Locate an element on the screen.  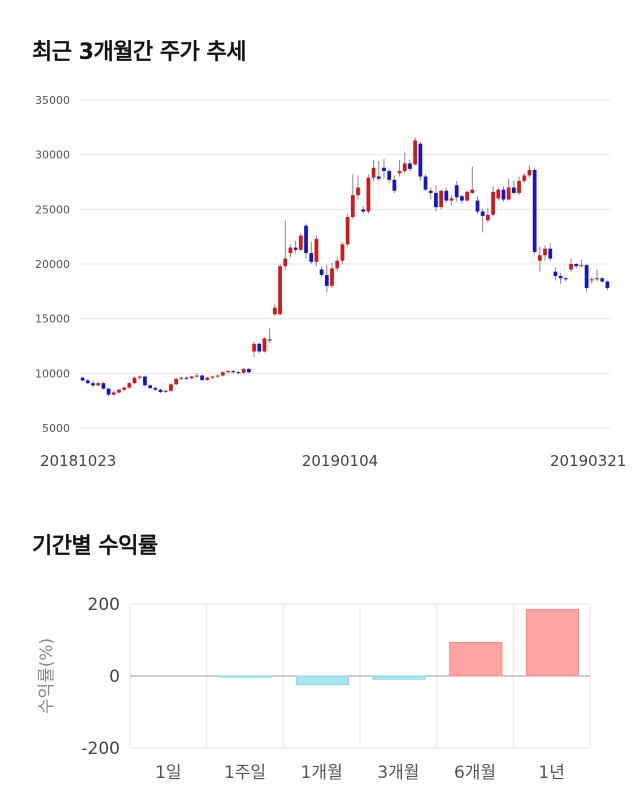
y-tick-label: 5000 is located at coordinates (56, 428).